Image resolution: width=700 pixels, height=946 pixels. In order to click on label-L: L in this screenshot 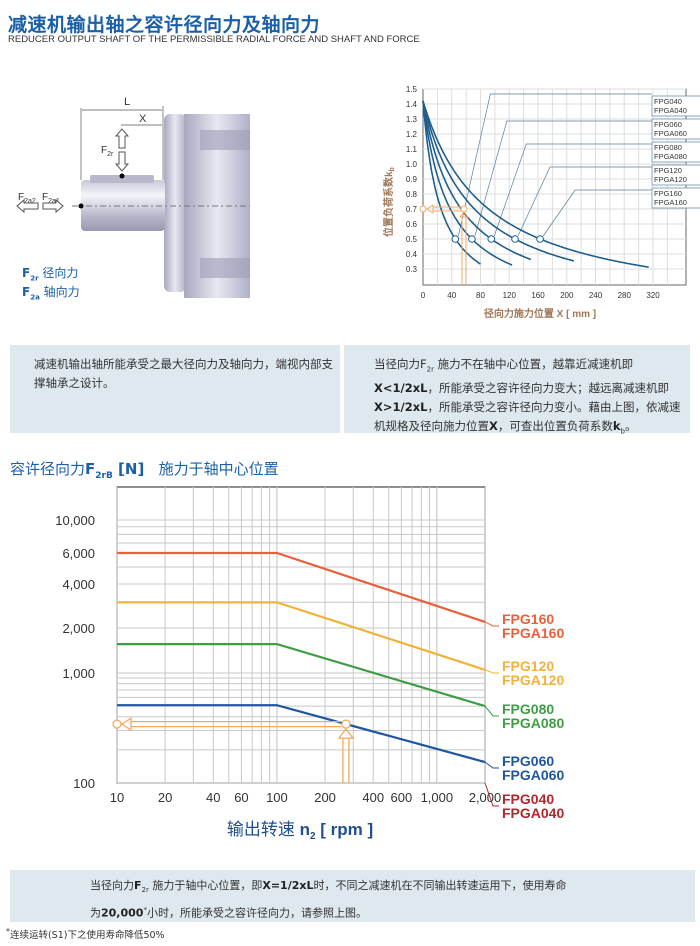, I will do `click(127, 102)`.